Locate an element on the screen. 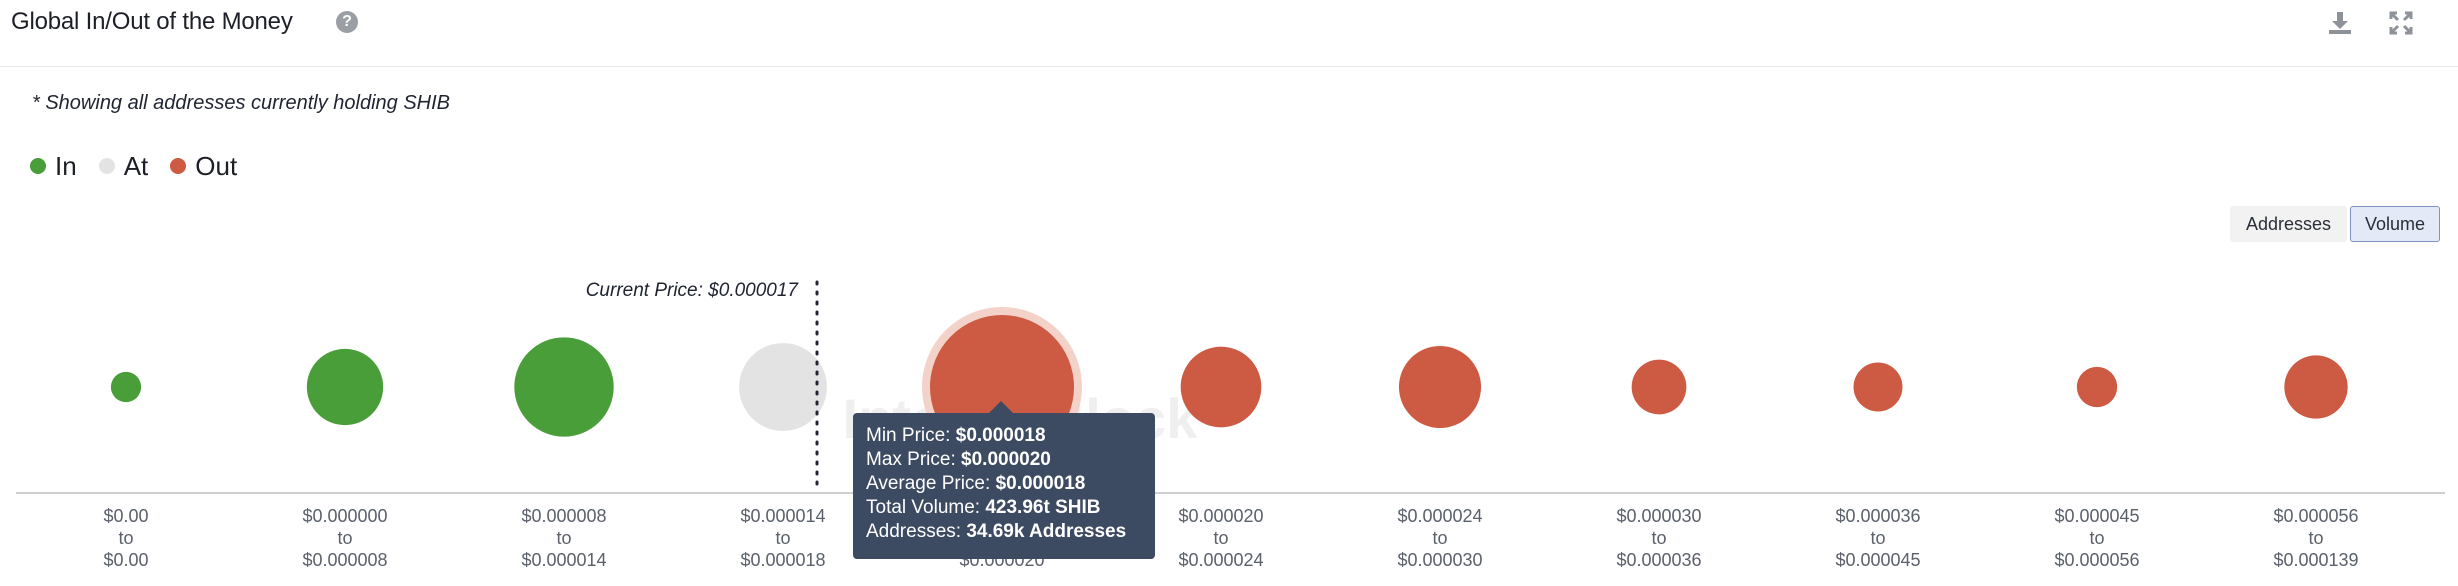 The image size is (2458, 586). x-tick-label: $0.000139 is located at coordinates (2315, 560).